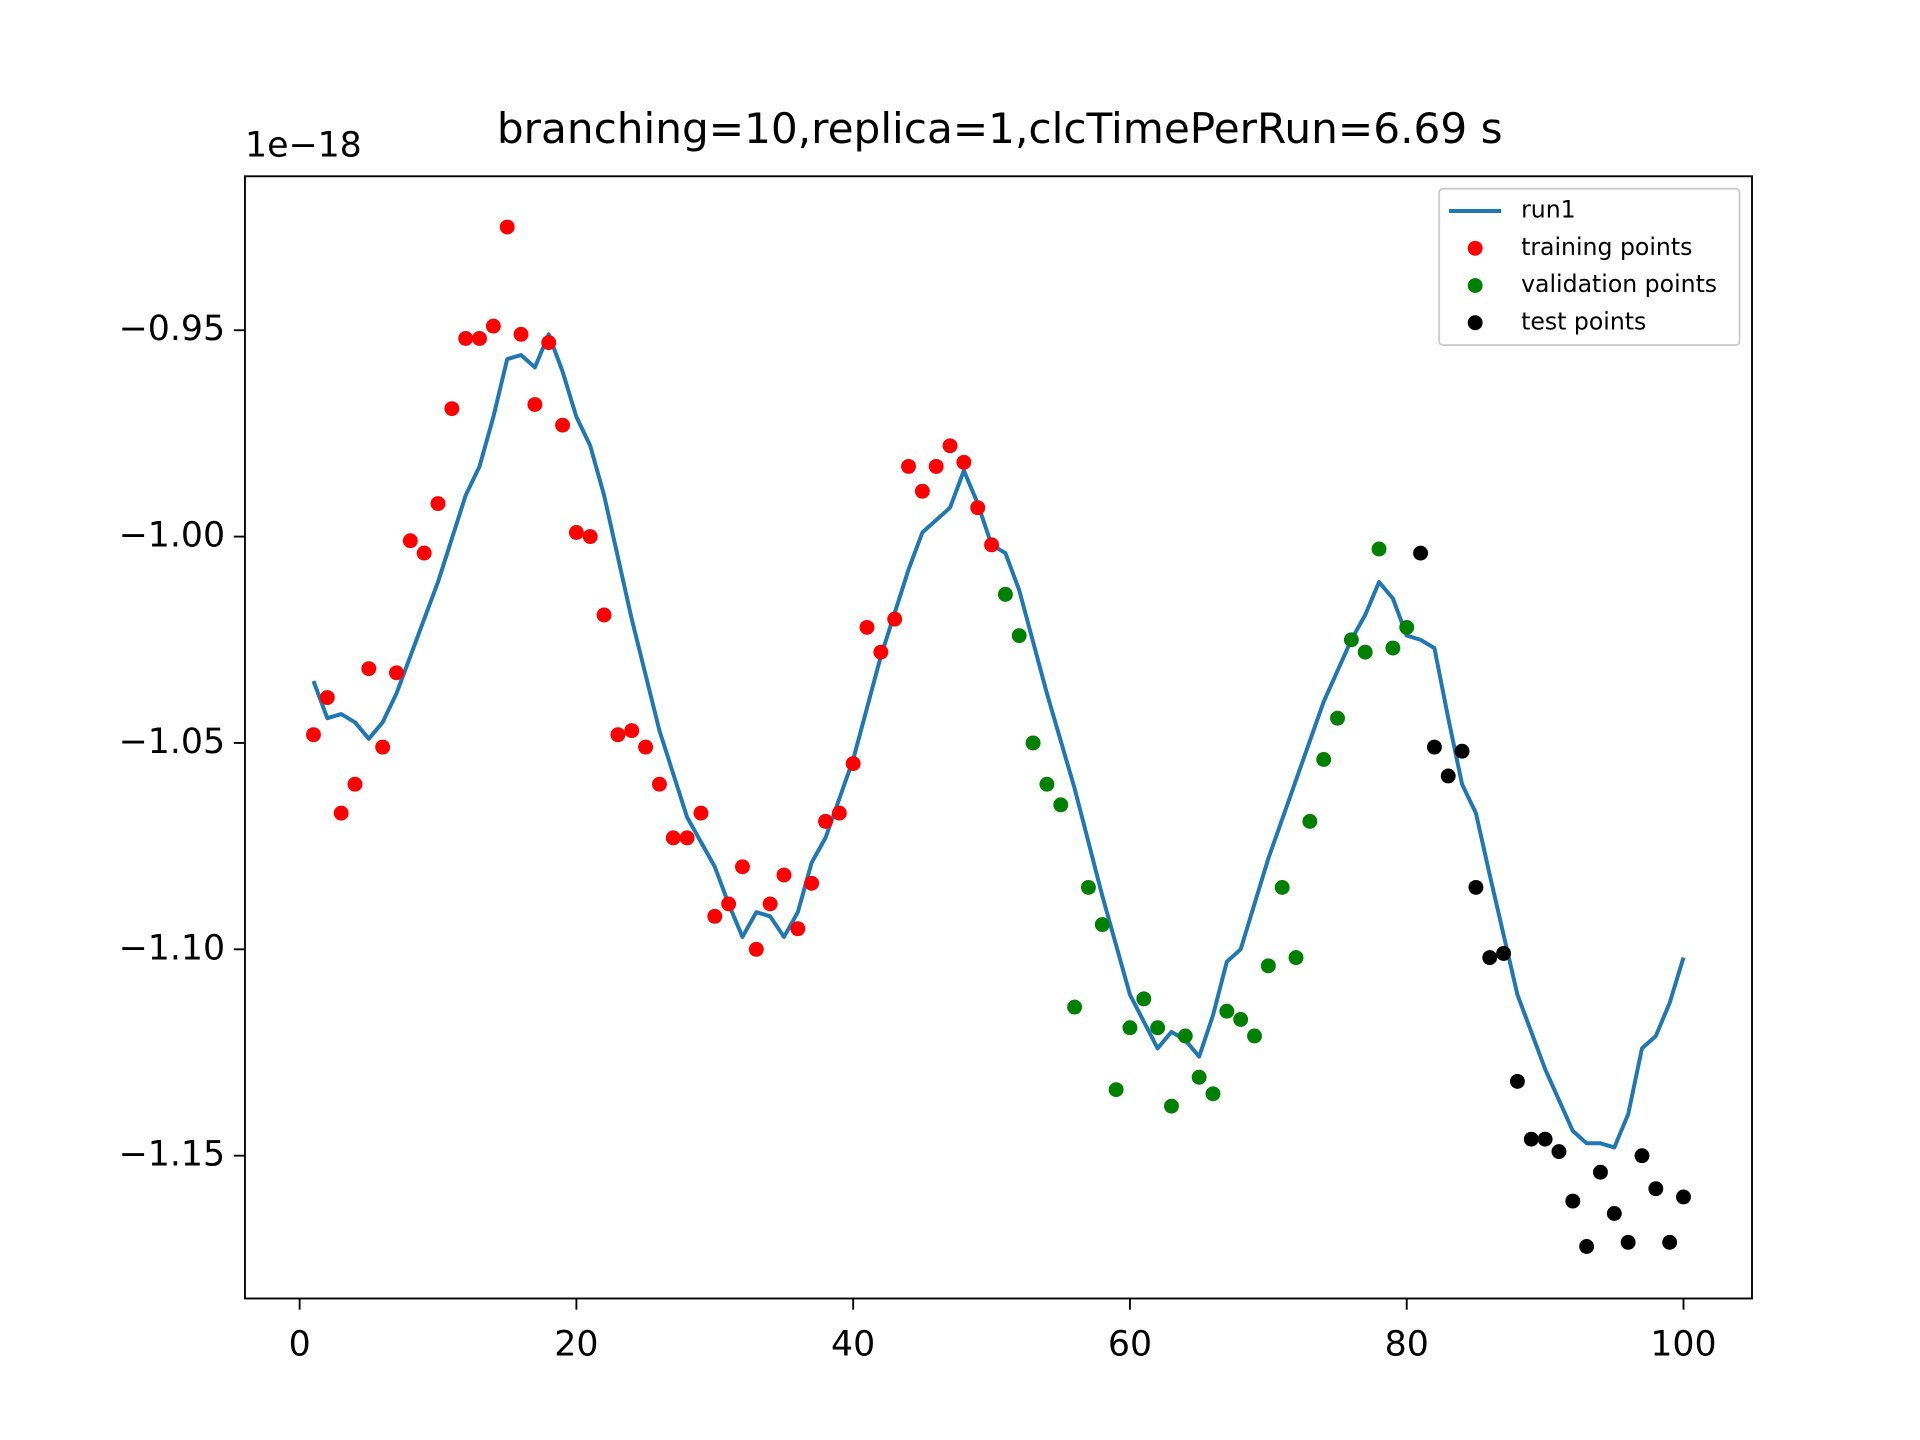 The height and width of the screenshot is (1440, 1920). I want to click on offset-label: 1e−18, so click(303, 145).